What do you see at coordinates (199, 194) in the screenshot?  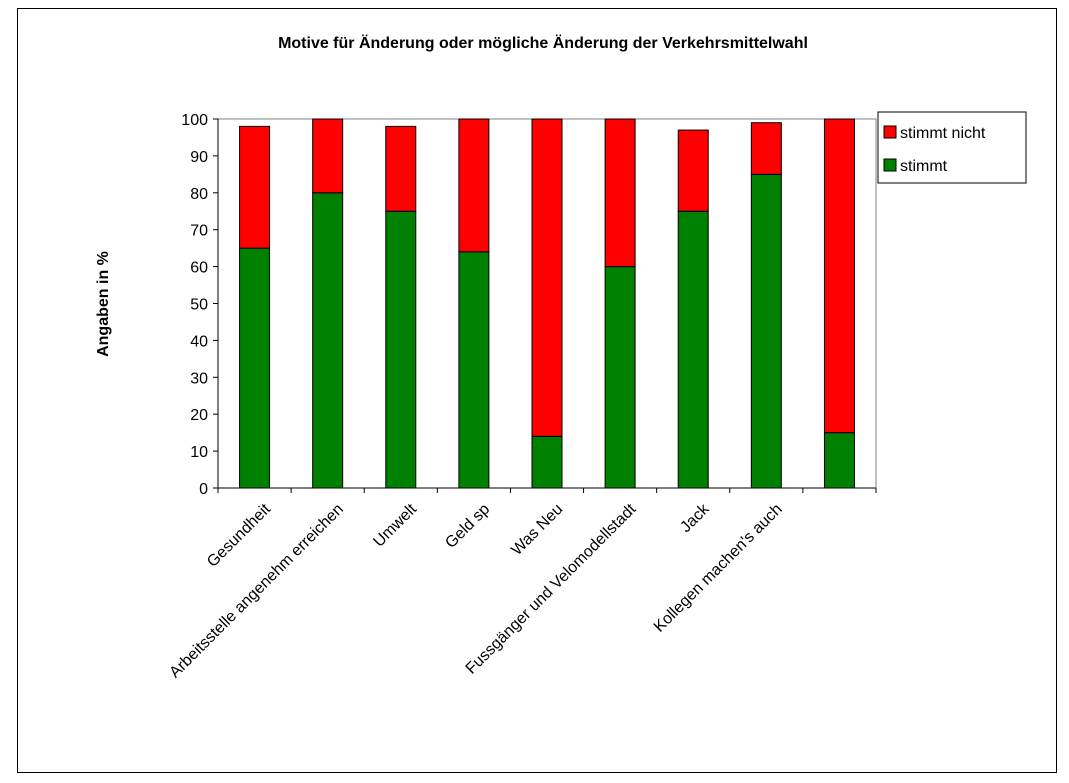 I see `y-tick-label: 80` at bounding box center [199, 194].